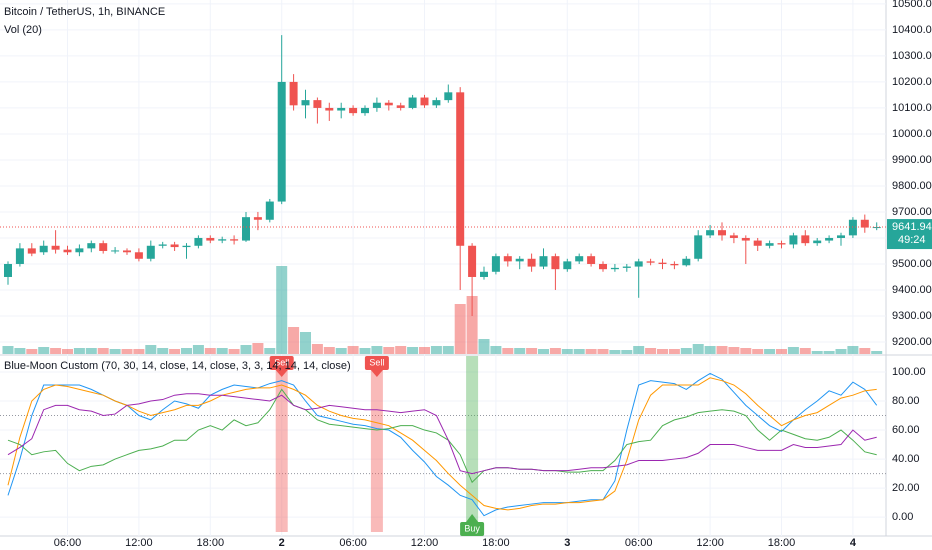  I want to click on price-tick-label: 10200.00, so click(912, 82).